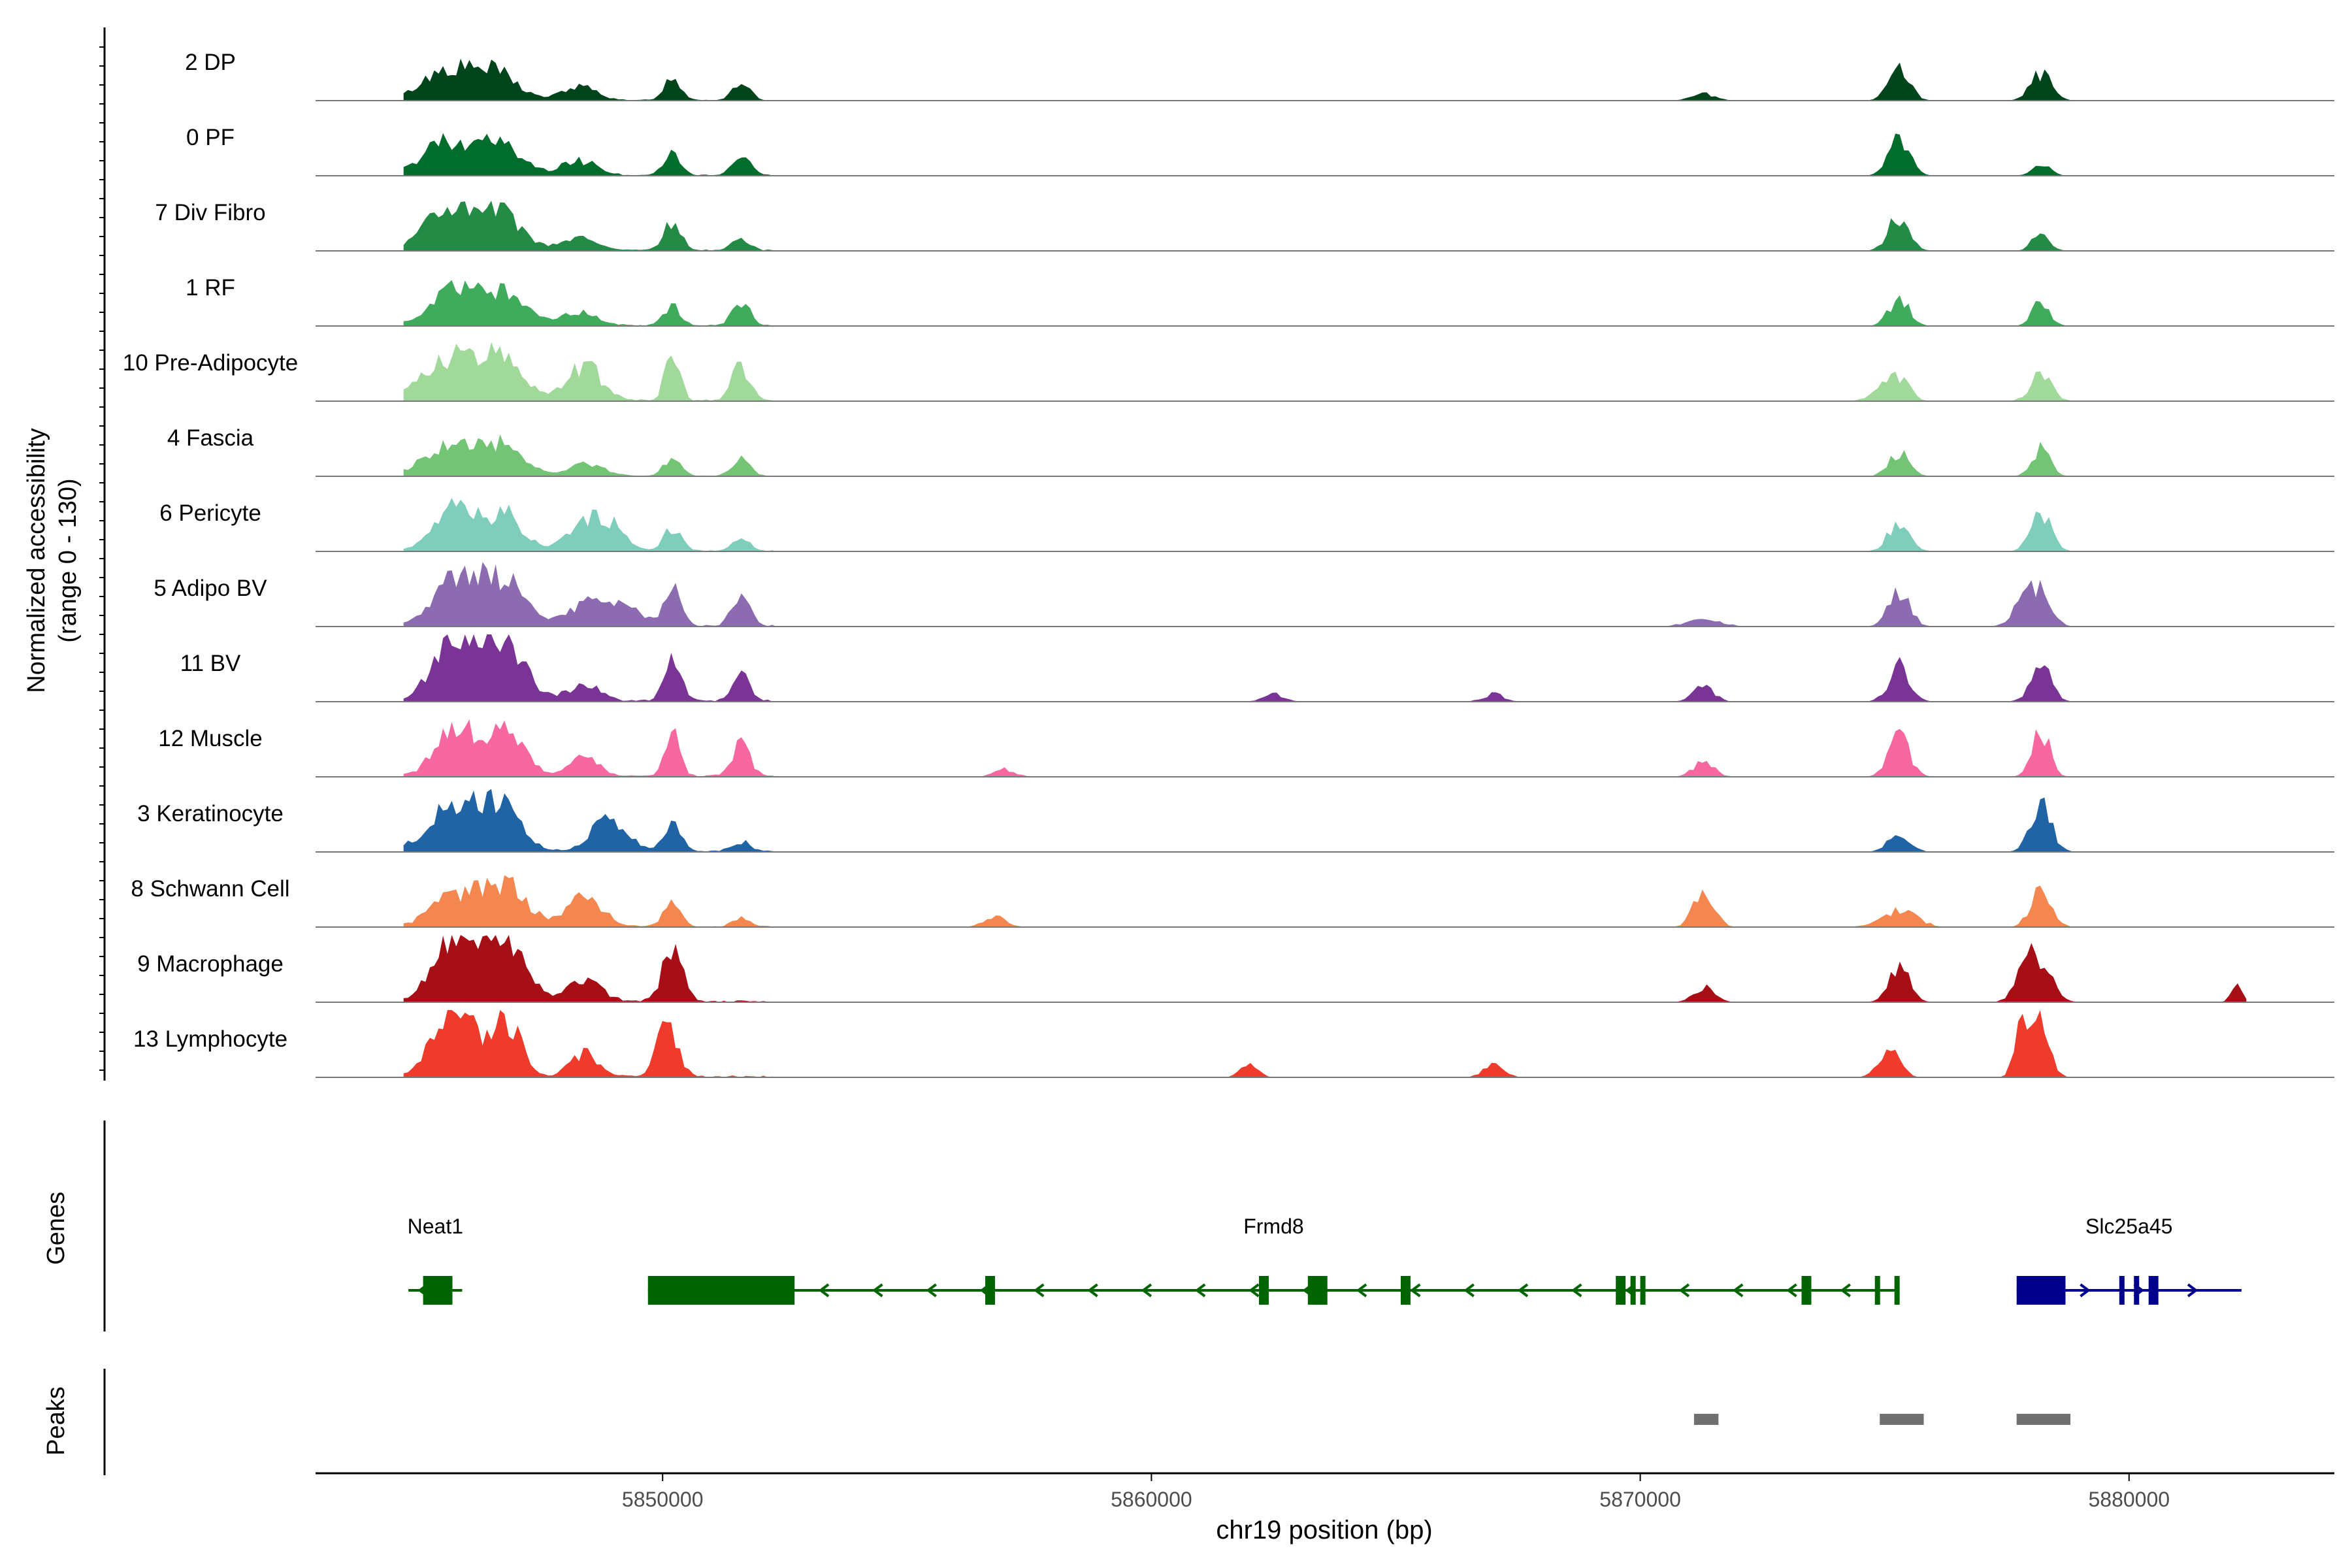 This screenshot has width=2352, height=1568. I want to click on x-tick-label: 5870000, so click(1640, 1499).